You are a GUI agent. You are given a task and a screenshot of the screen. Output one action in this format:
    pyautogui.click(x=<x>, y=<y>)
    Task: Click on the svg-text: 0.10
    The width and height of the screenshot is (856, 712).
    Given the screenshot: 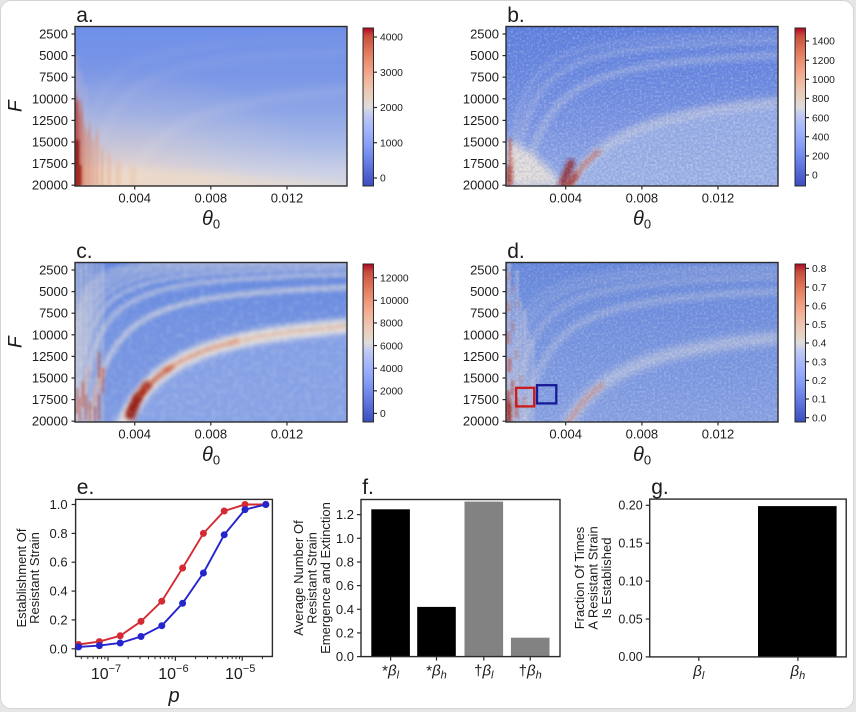 What is the action you would take?
    pyautogui.click(x=630, y=581)
    